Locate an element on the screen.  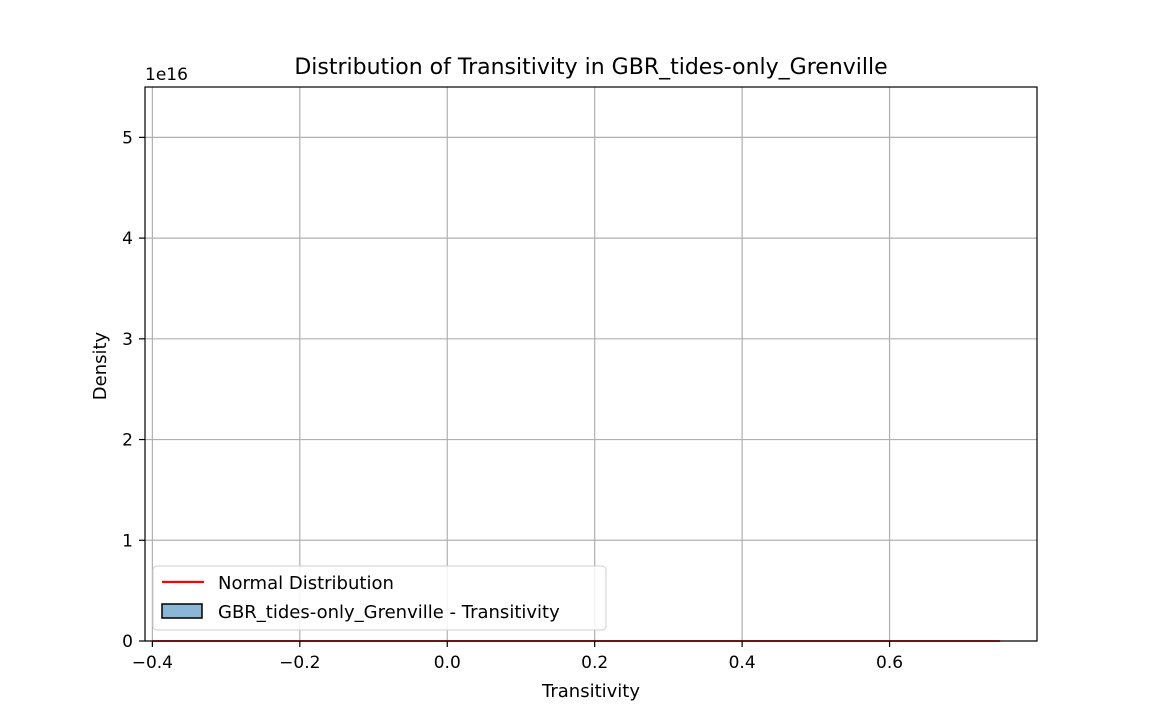
y-tick-label: 3 is located at coordinates (127, 340).